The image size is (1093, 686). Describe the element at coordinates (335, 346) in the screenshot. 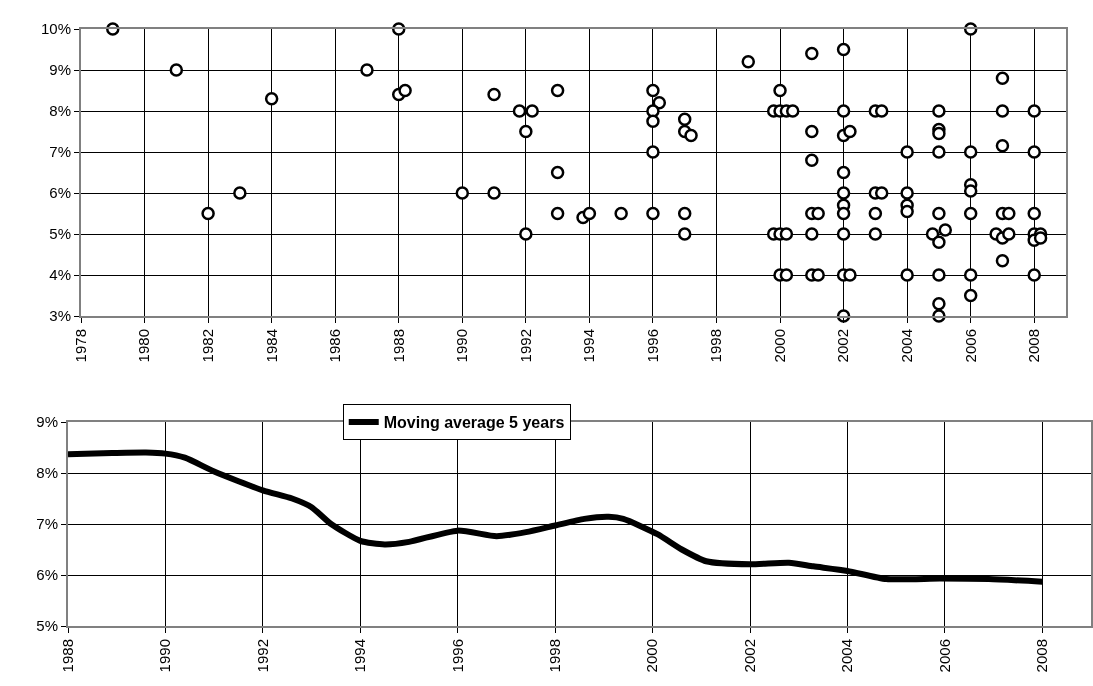

I see `x-tick-label: 1986` at that location.